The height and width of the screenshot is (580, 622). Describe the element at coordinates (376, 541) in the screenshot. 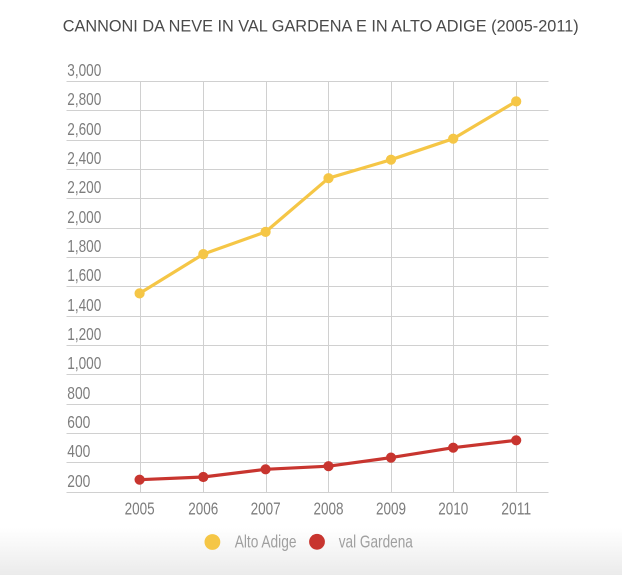

I see `svg-text: val Gardena` at that location.